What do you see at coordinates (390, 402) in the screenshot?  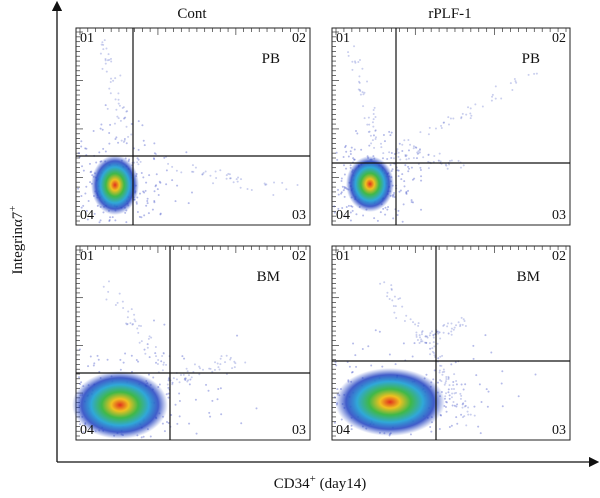 I see `density-blob` at bounding box center [390, 402].